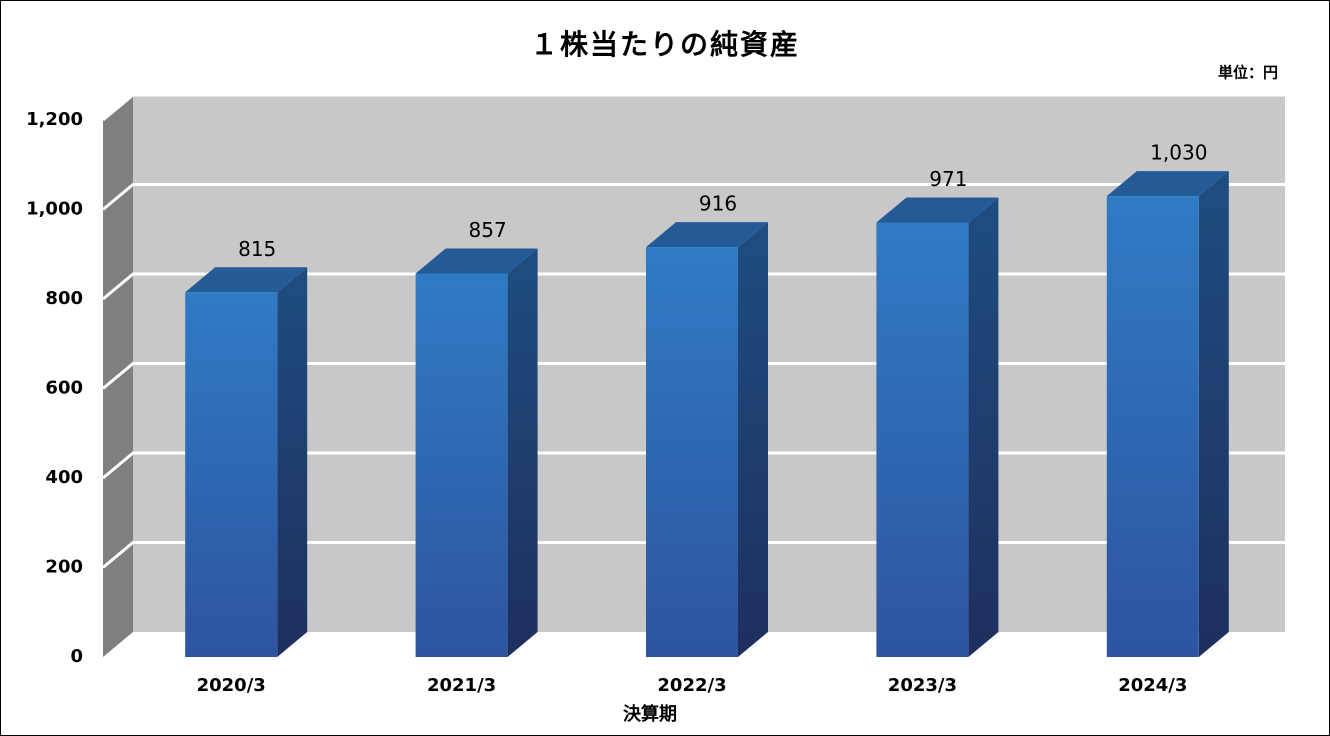 The image size is (1330, 736). Describe the element at coordinates (1248, 73) in the screenshot. I see `unit-label: 単位：円` at that location.